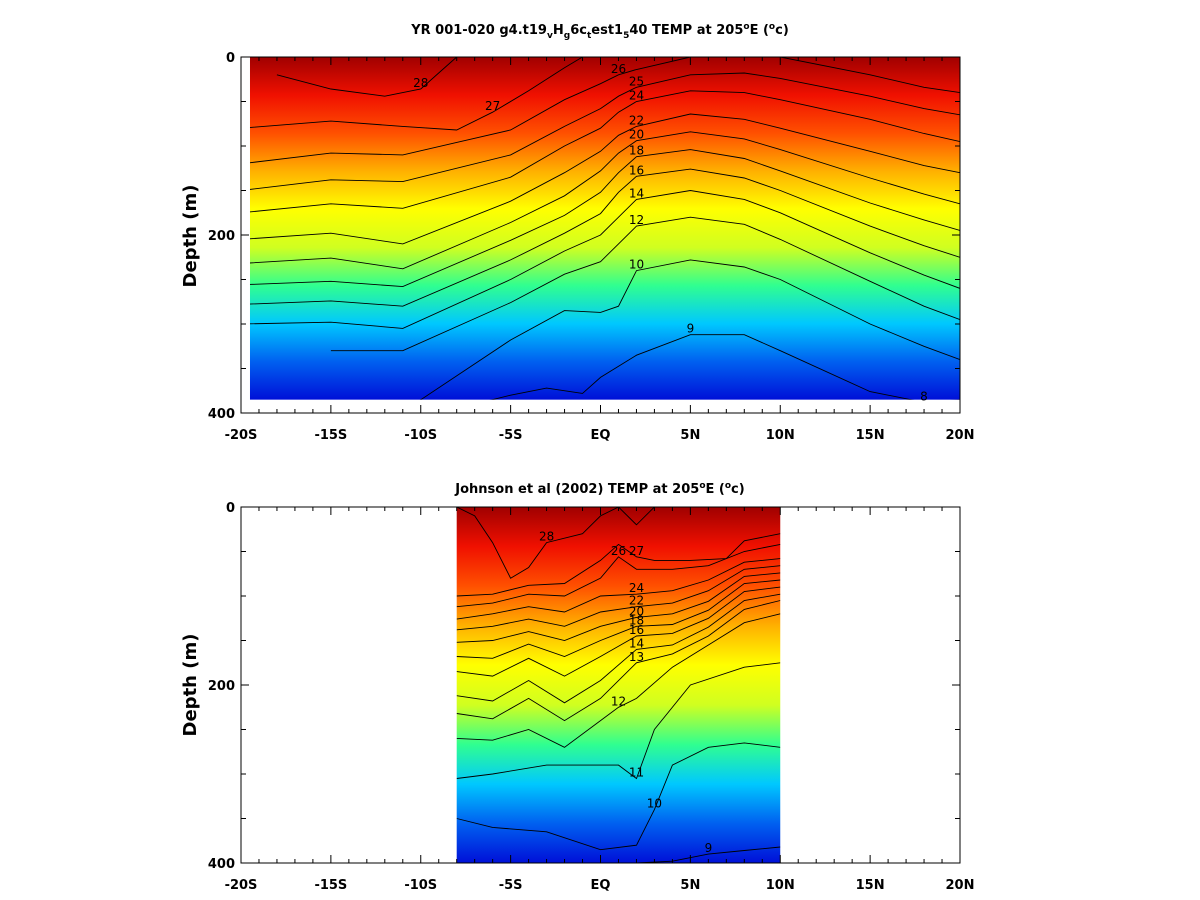 Image resolution: width=1200 pixels, height=900 pixels. I want to click on contour-label: 13, so click(636, 657).